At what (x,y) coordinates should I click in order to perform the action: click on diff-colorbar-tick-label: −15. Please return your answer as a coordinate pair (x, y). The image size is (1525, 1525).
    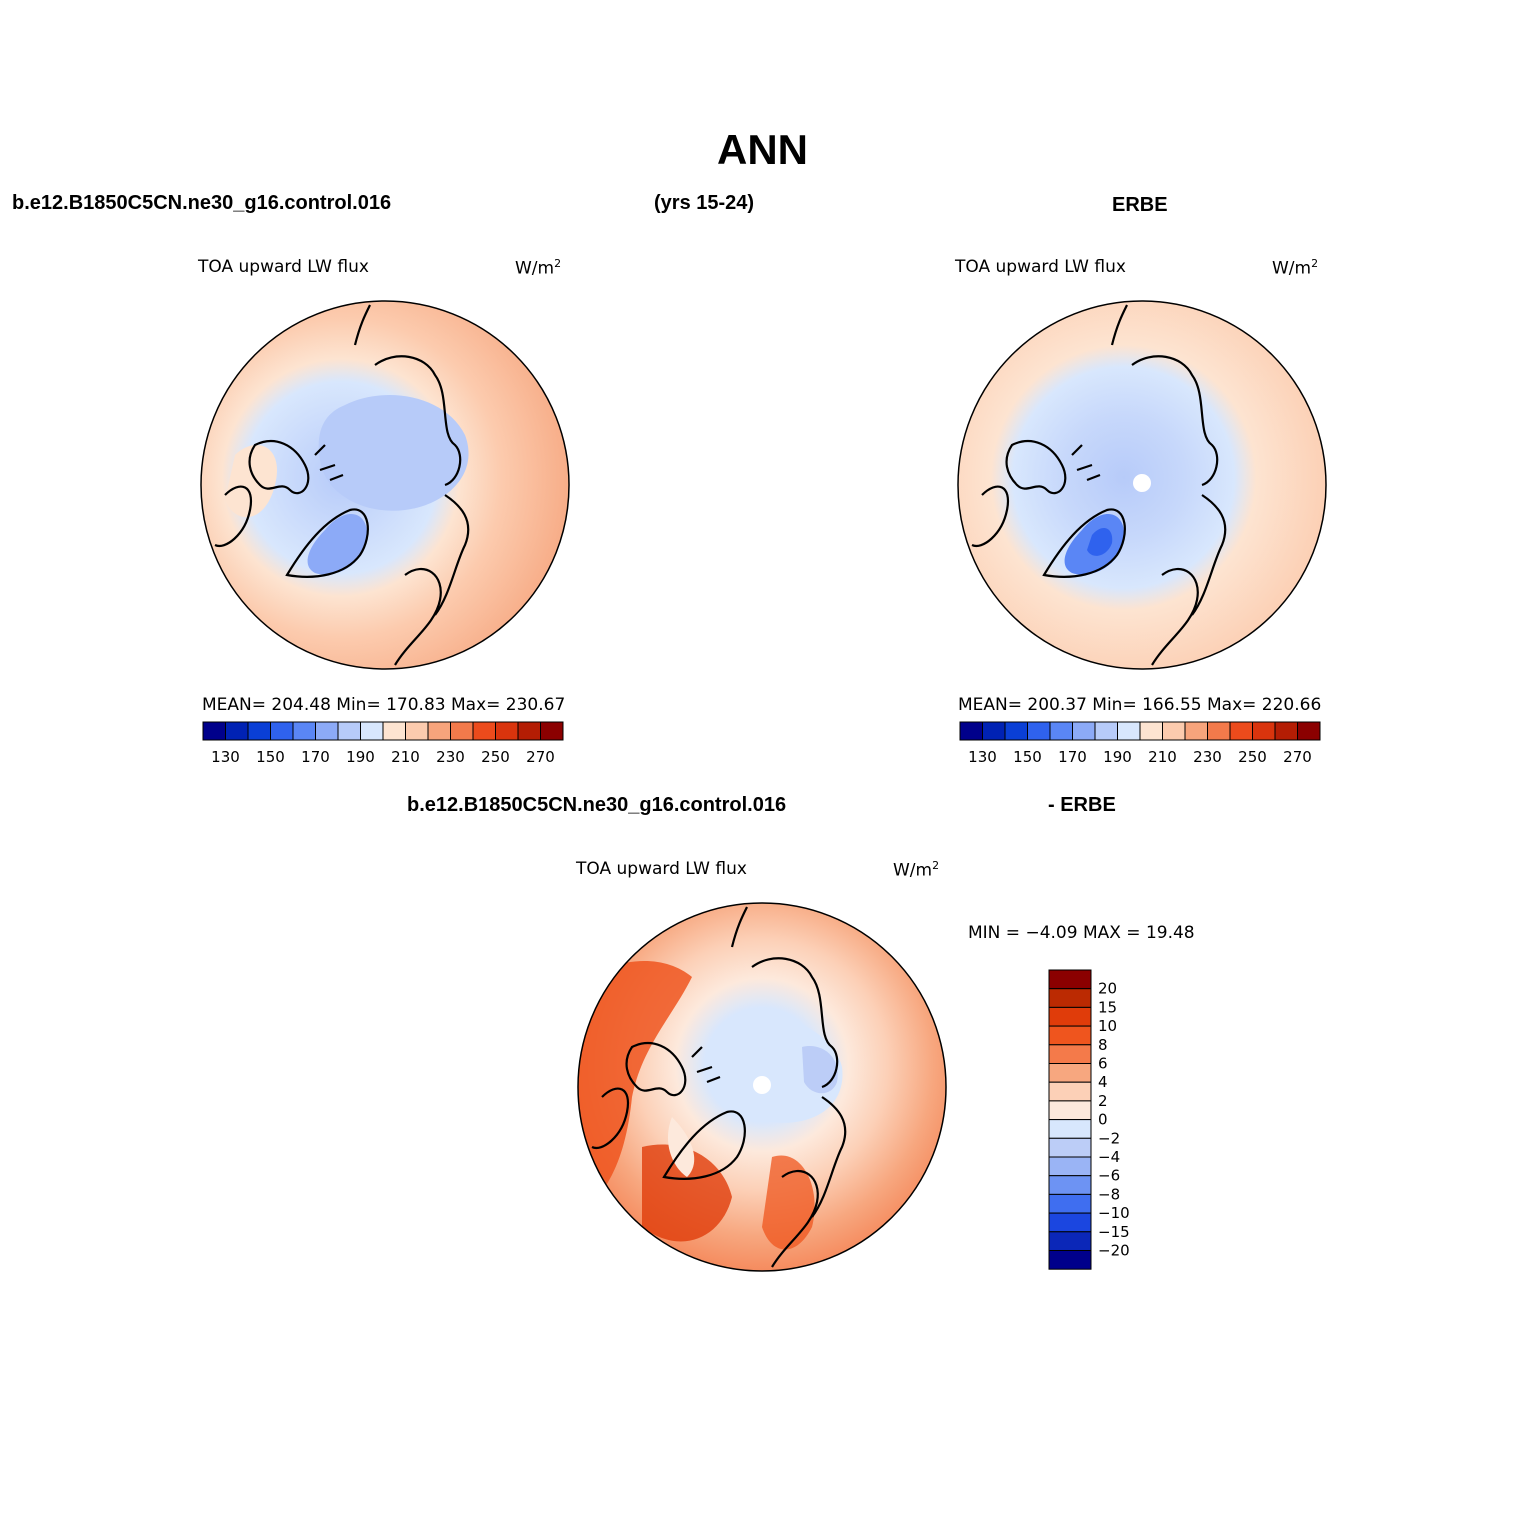
    Looking at the image, I should click on (1114, 1232).